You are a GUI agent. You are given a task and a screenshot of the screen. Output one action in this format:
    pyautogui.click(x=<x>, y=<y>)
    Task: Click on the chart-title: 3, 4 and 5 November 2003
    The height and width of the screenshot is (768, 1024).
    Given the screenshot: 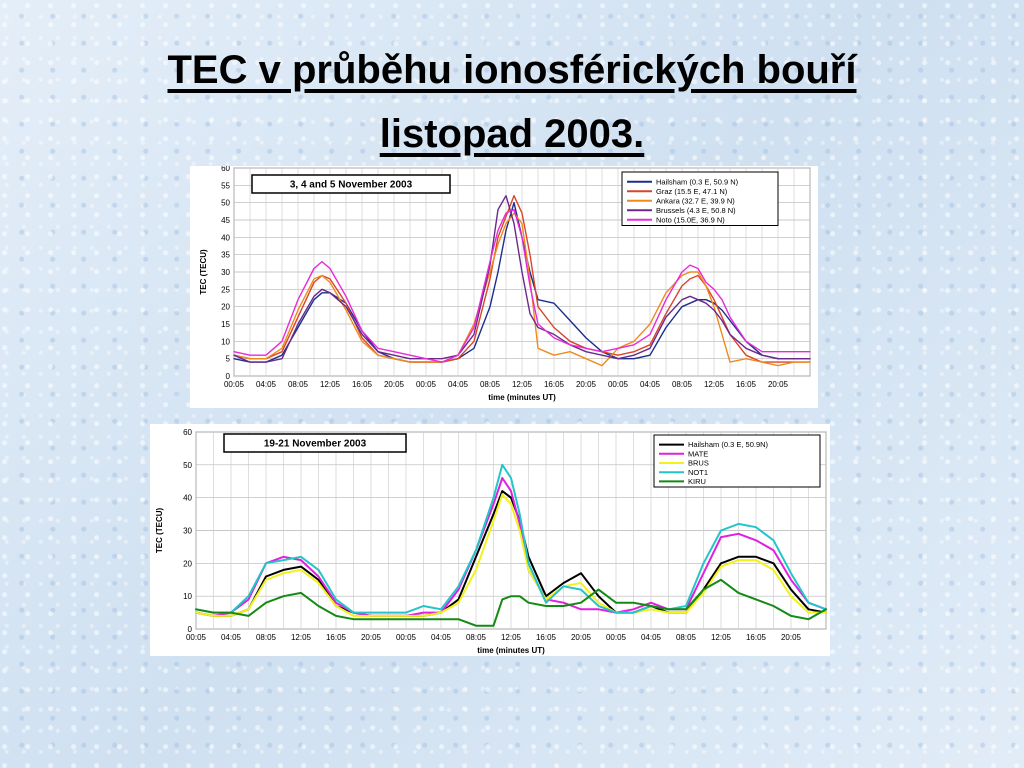 What is the action you would take?
    pyautogui.click(x=351, y=185)
    